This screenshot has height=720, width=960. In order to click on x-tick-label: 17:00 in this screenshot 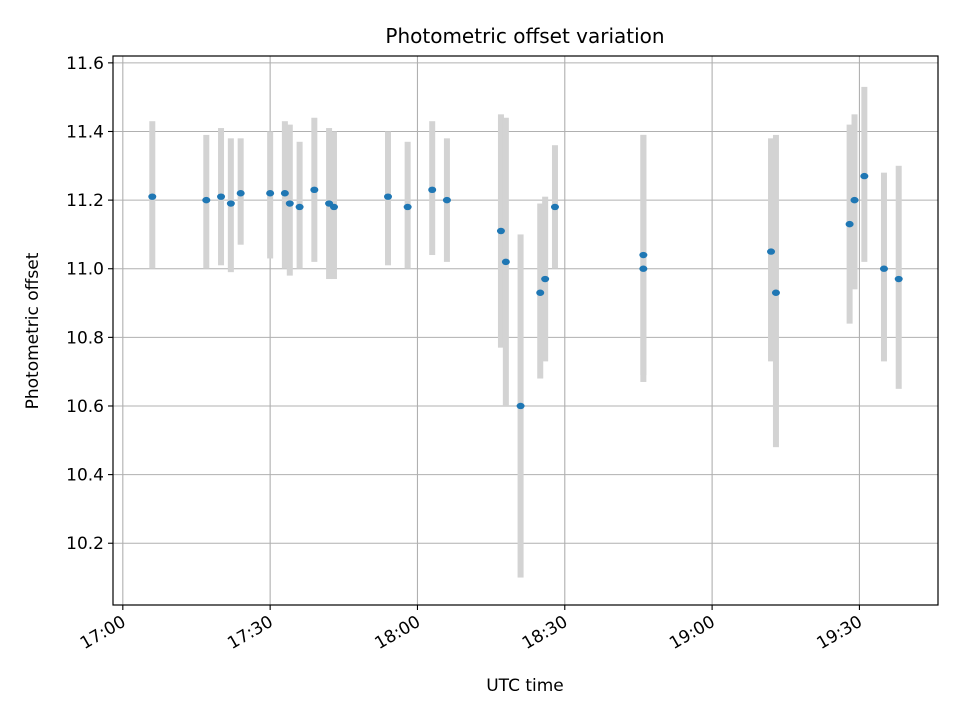, I will do `click(103, 633)`.